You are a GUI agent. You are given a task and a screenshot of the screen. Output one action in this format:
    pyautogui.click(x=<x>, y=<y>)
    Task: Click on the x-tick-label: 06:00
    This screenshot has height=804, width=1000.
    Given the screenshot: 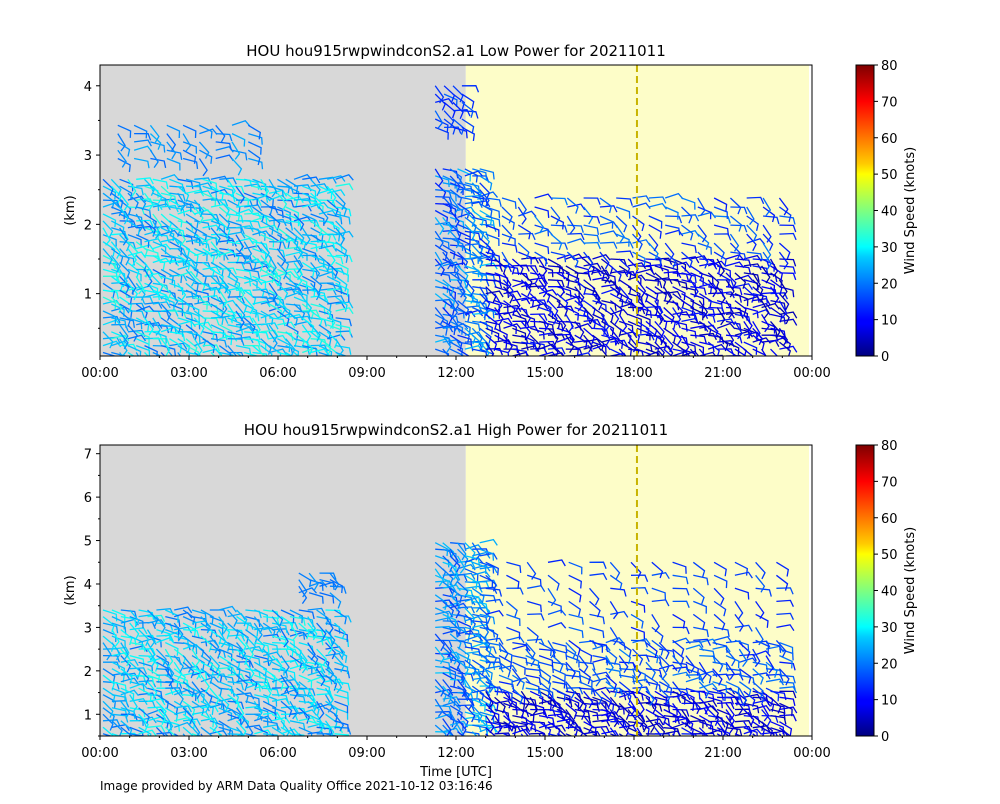 What is the action you would take?
    pyautogui.click(x=277, y=373)
    